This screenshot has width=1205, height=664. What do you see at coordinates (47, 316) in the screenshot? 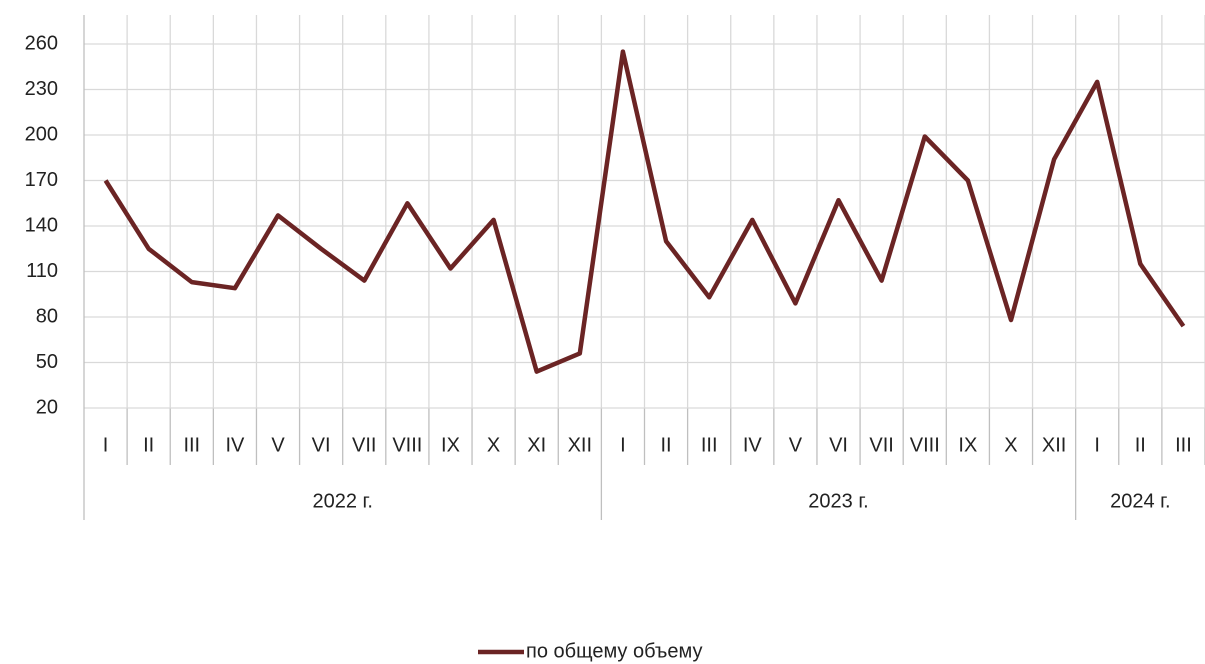
I see `y-tick-label: 80` at bounding box center [47, 316].